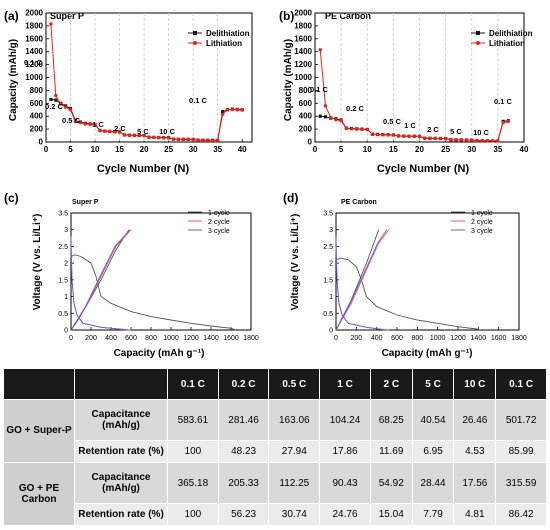 The height and width of the screenshot is (530, 550). I want to click on table-cell: 365.18, so click(193, 483).